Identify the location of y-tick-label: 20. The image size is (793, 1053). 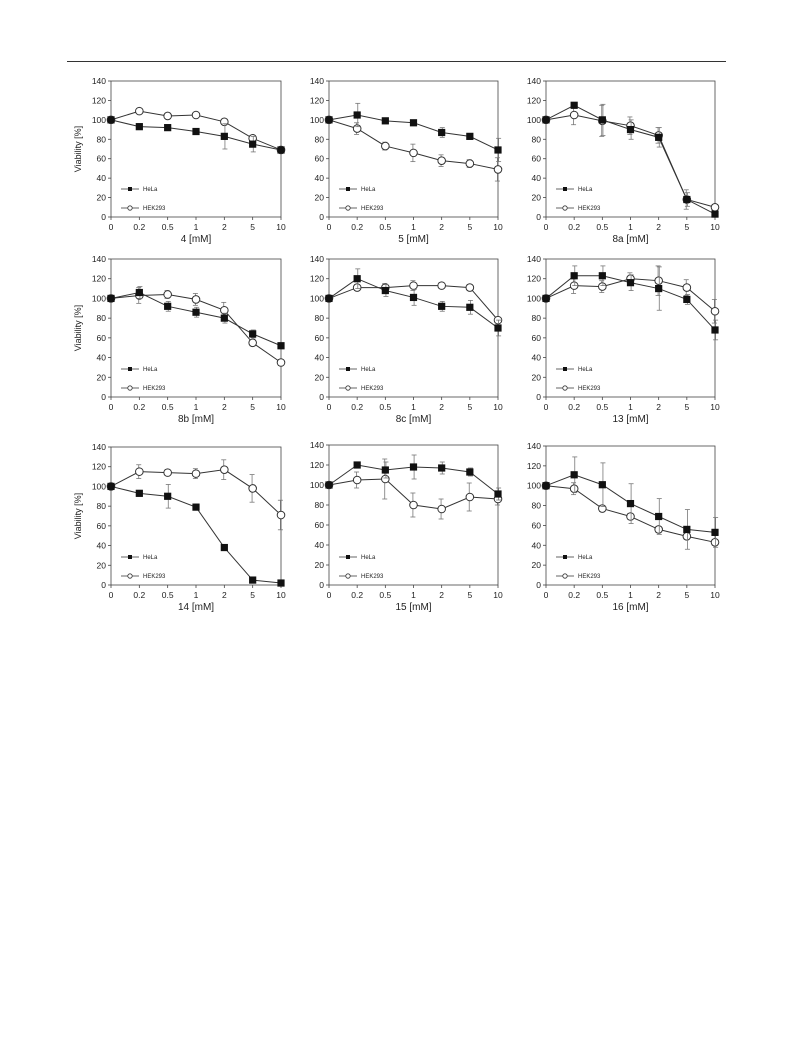
(320, 565).